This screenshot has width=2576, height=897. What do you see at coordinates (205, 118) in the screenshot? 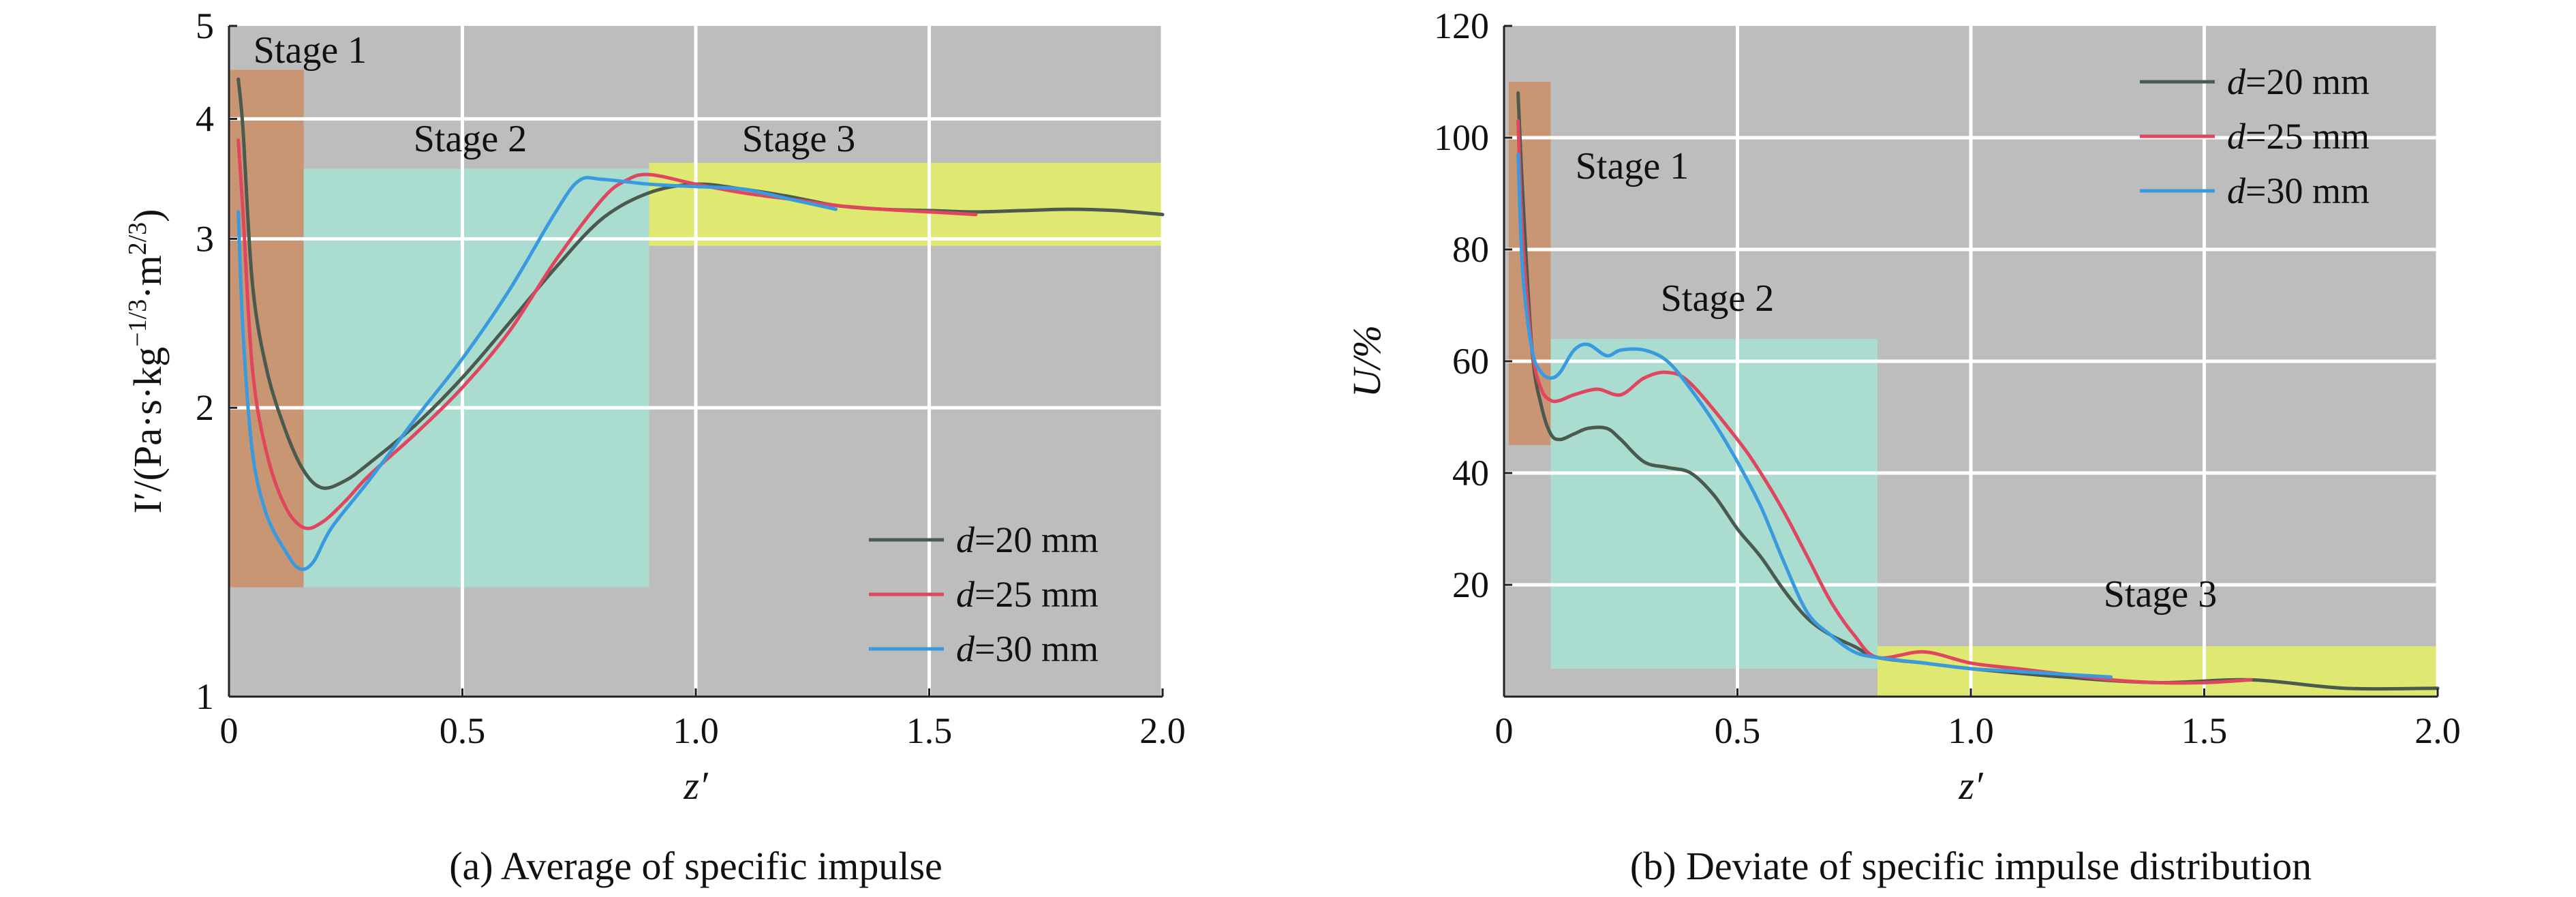
I see `y-tick-label: 4` at bounding box center [205, 118].